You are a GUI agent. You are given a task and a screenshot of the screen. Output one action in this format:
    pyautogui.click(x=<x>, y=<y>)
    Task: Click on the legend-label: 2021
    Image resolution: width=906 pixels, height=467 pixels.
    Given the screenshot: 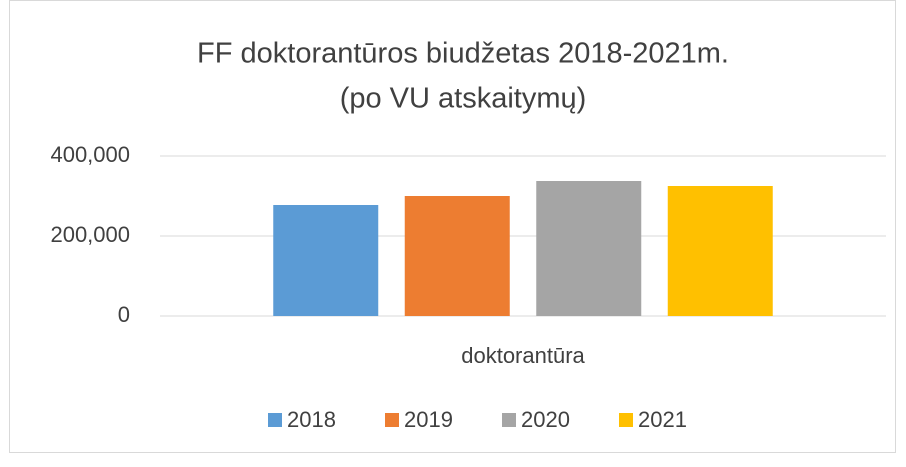 What is the action you would take?
    pyautogui.click(x=662, y=419)
    